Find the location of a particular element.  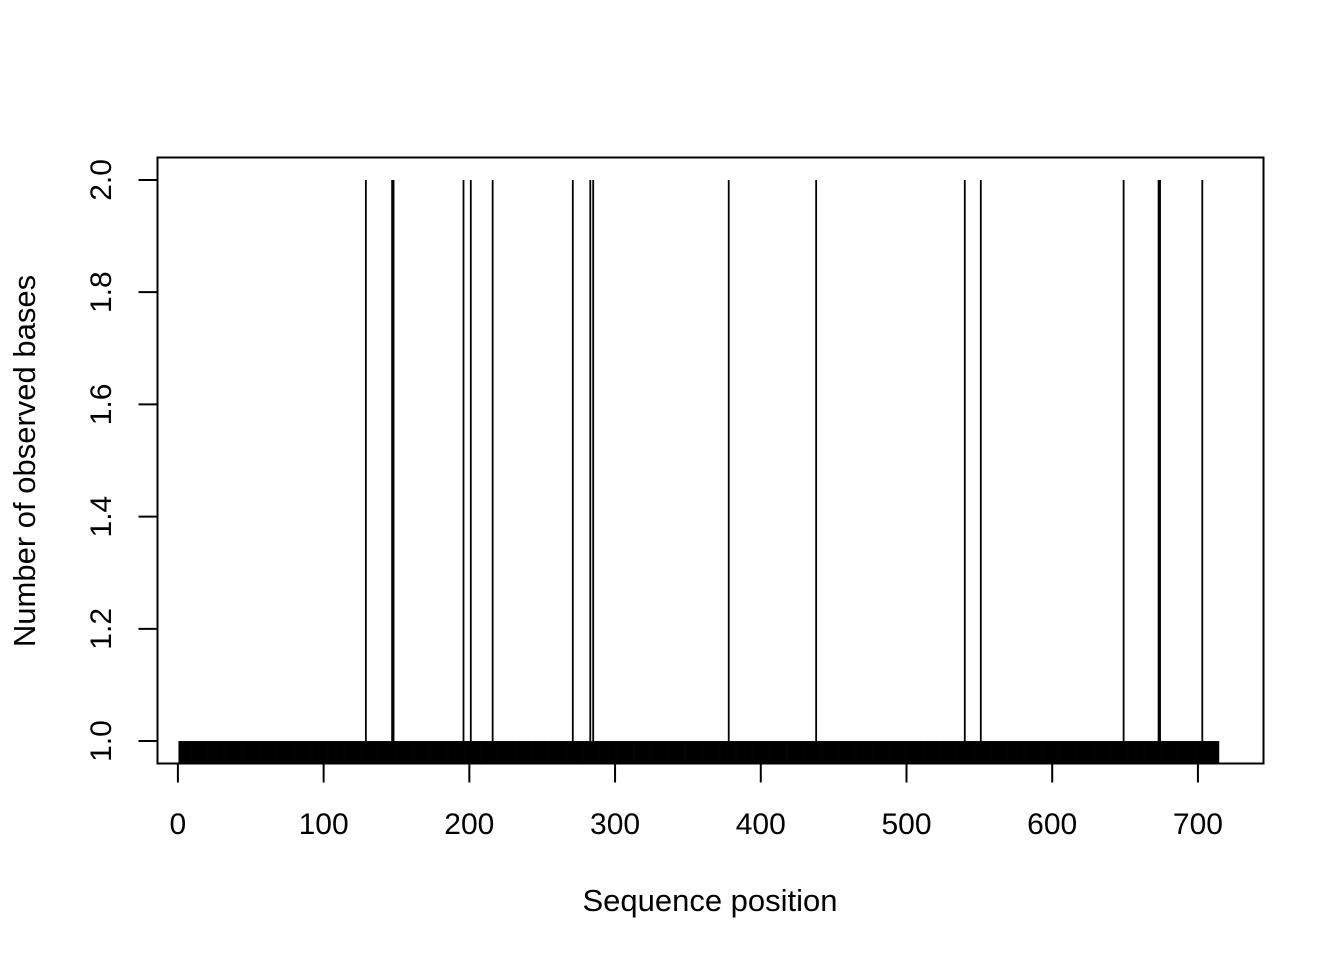

x-tick-label: 100 is located at coordinates (324, 824).